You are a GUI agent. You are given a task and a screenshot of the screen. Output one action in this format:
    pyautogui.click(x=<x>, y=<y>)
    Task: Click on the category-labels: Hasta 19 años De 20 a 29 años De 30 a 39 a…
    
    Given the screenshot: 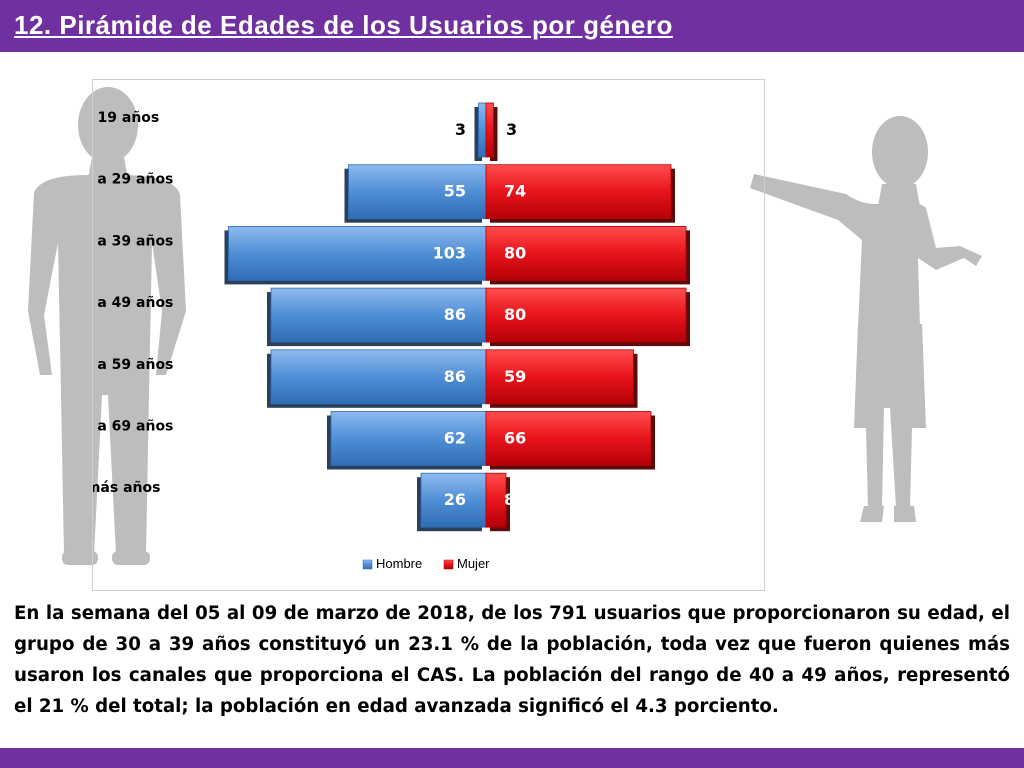 What is the action you would take?
    pyautogui.click(x=133, y=303)
    